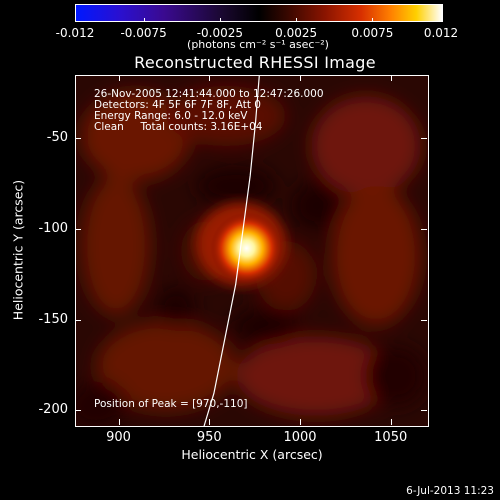  Describe the element at coordinates (171, 116) in the screenshot. I see `energy-range-text: Energy Range: 6.0 - 12.0 keV` at that location.